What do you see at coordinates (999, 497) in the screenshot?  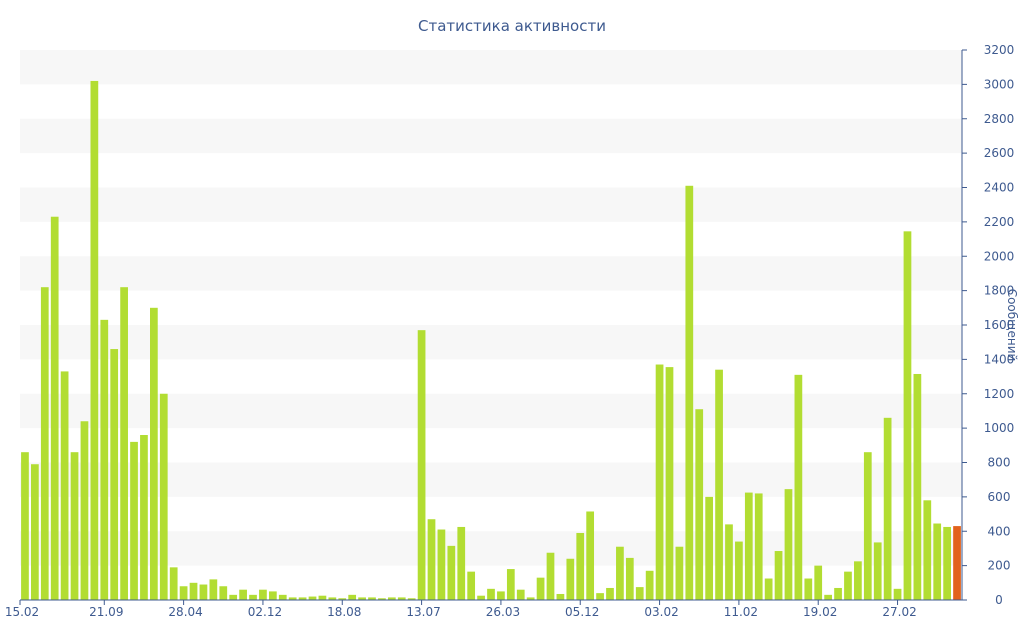 I see `y-tick-label: 600` at bounding box center [999, 497].